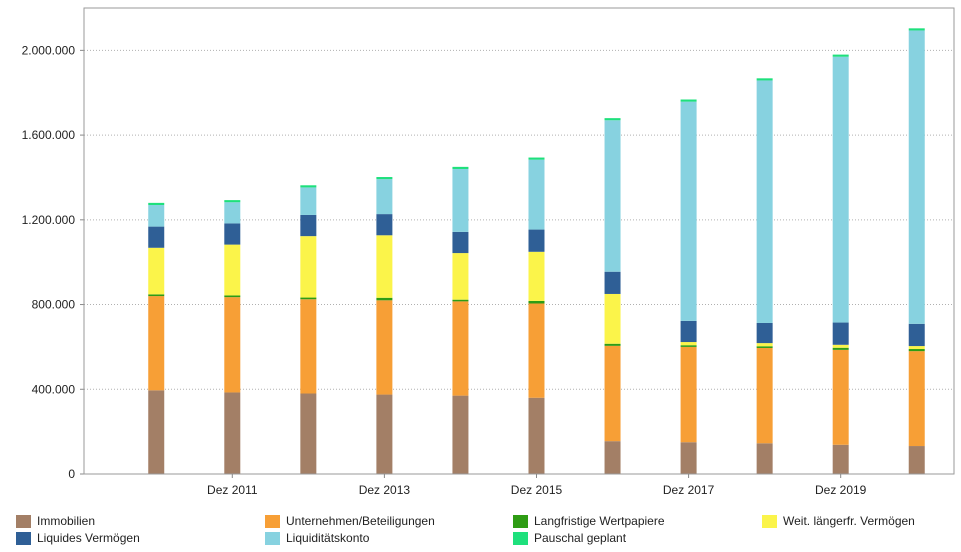  What do you see at coordinates (49, 50) in the screenshot?
I see `y-tick-label: 2.000.000` at bounding box center [49, 50].